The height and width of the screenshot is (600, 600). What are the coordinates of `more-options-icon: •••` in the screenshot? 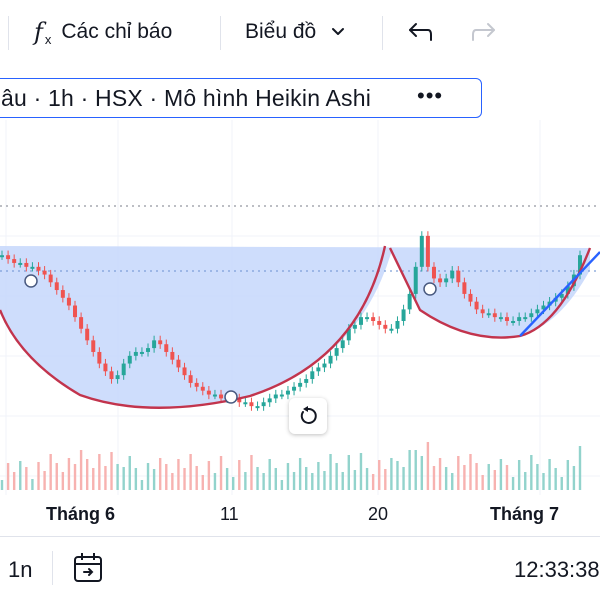 It's located at (430, 95).